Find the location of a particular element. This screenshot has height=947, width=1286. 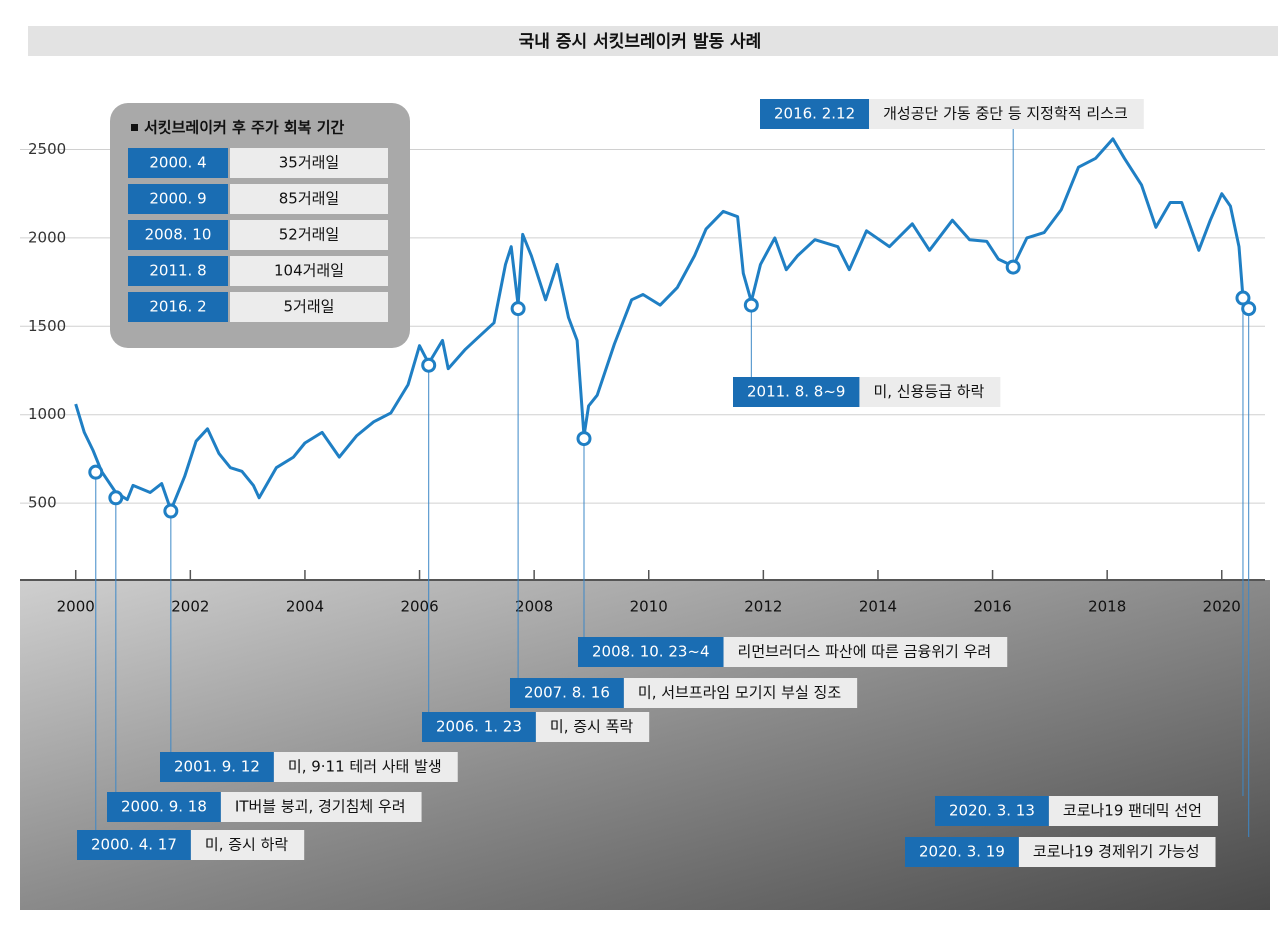

x-tick-label: 2002 is located at coordinates (190, 607).